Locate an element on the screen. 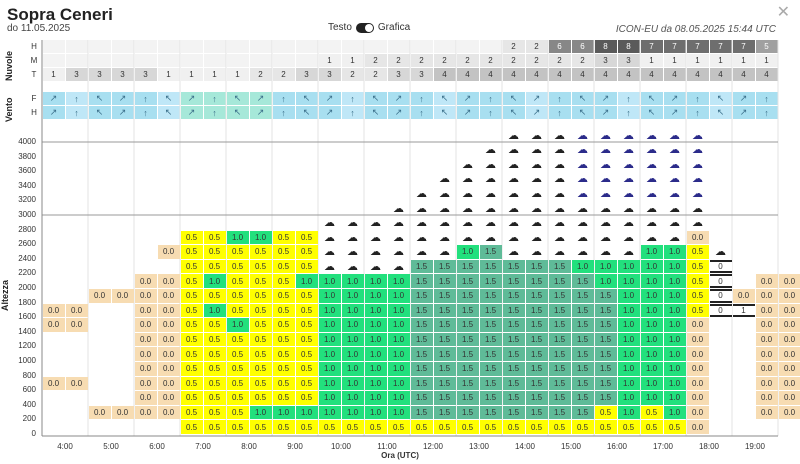 The image size is (800, 464). view-toggle: Testo Grafica is located at coordinates (369, 27).